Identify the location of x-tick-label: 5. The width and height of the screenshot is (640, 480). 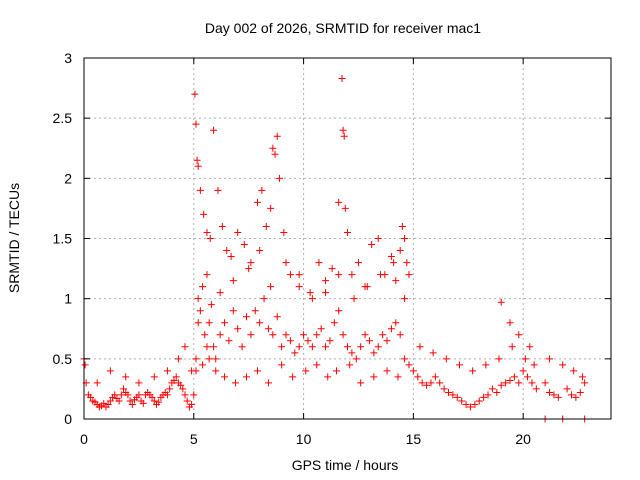
(194, 439).